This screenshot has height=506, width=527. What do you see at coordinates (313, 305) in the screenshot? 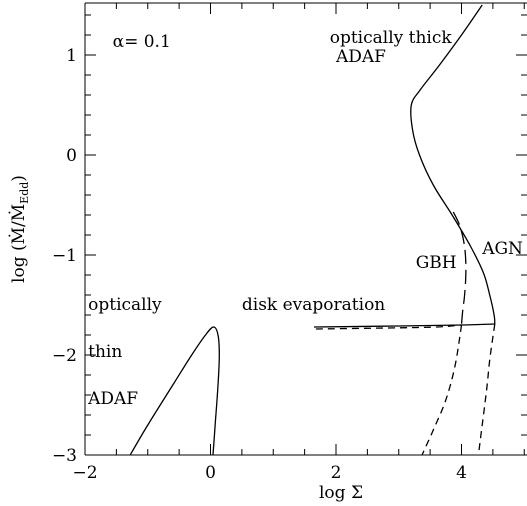
I see `annotation-6: disk evaporation` at bounding box center [313, 305].